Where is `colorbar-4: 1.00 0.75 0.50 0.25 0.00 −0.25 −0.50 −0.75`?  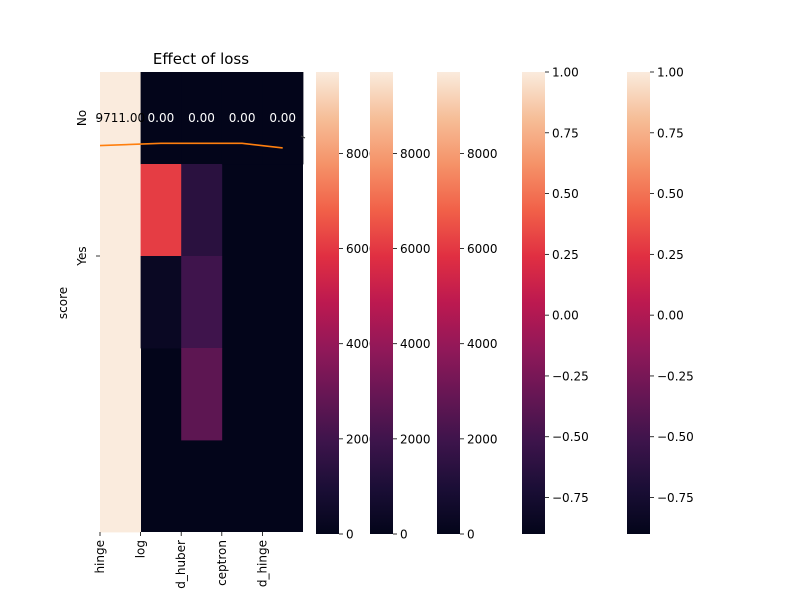 colorbar-4: 1.00 0.75 0.50 0.25 0.00 −0.25 −0.50 −0.75 is located at coordinates (660, 300).